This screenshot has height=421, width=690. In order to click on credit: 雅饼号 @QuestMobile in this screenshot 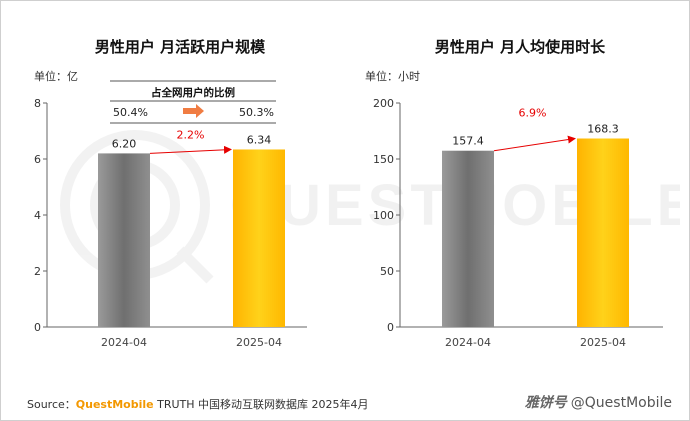, I will do `click(598, 402)`.